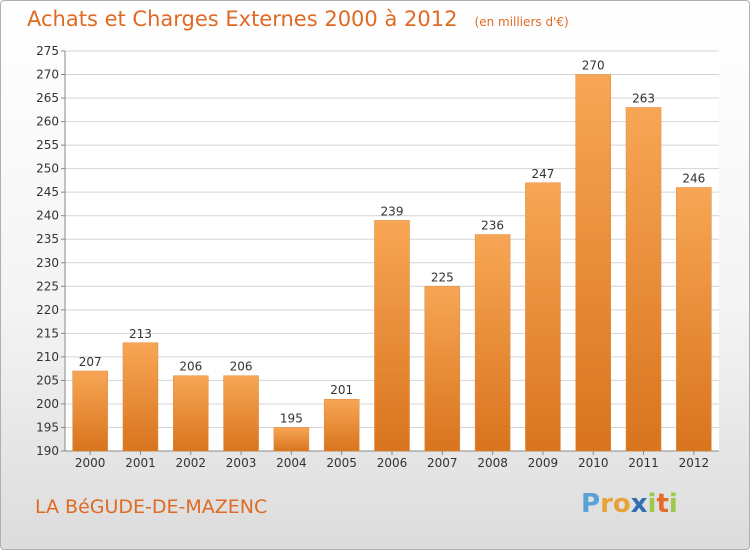 The width and height of the screenshot is (750, 550). I want to click on logo-letter: o, so click(621, 504).